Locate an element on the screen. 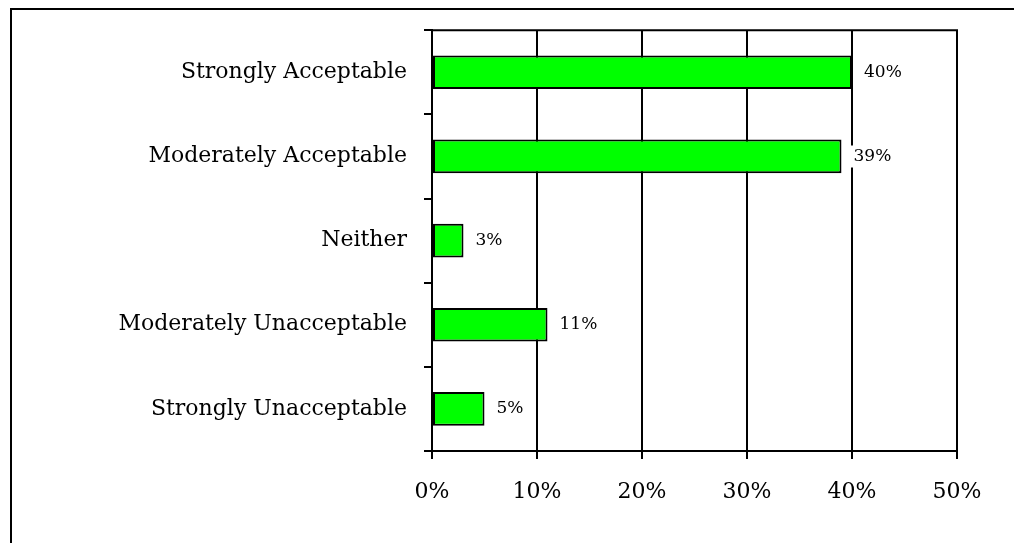  y-tick-label: Neither is located at coordinates (364, 239).